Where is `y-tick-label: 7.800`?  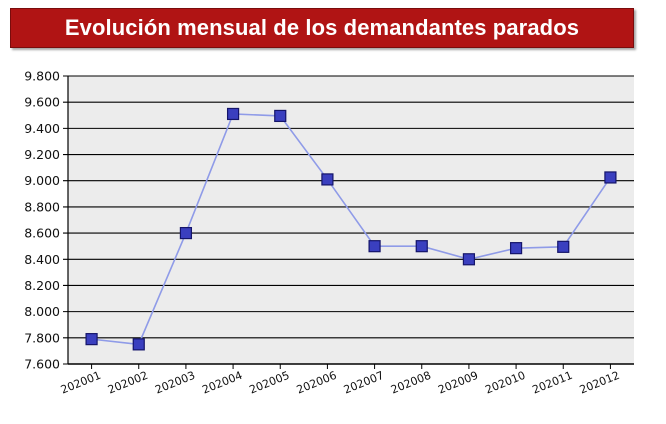
y-tick-label: 7.800 is located at coordinates (42, 337).